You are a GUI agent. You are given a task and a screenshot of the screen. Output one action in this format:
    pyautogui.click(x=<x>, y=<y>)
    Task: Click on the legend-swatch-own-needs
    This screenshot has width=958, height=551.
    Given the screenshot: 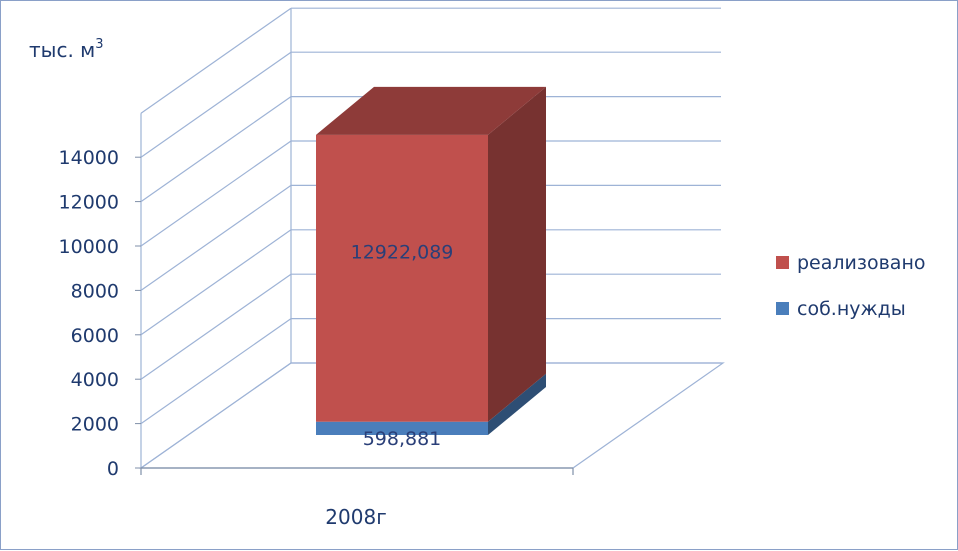 What is the action you would take?
    pyautogui.click(x=782, y=308)
    